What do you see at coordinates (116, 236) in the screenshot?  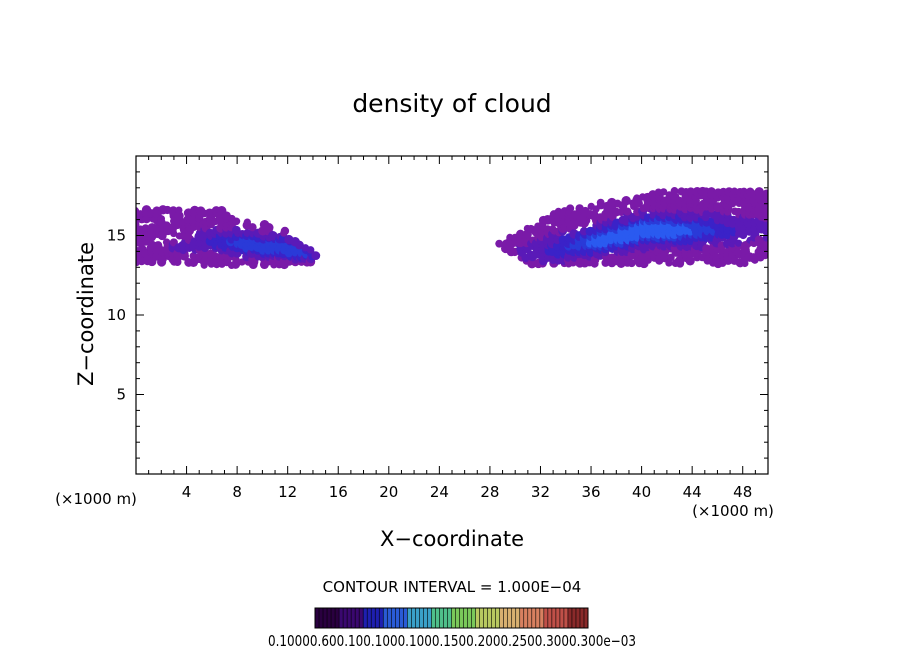 I see `y-tick-label: 15` at bounding box center [116, 236].